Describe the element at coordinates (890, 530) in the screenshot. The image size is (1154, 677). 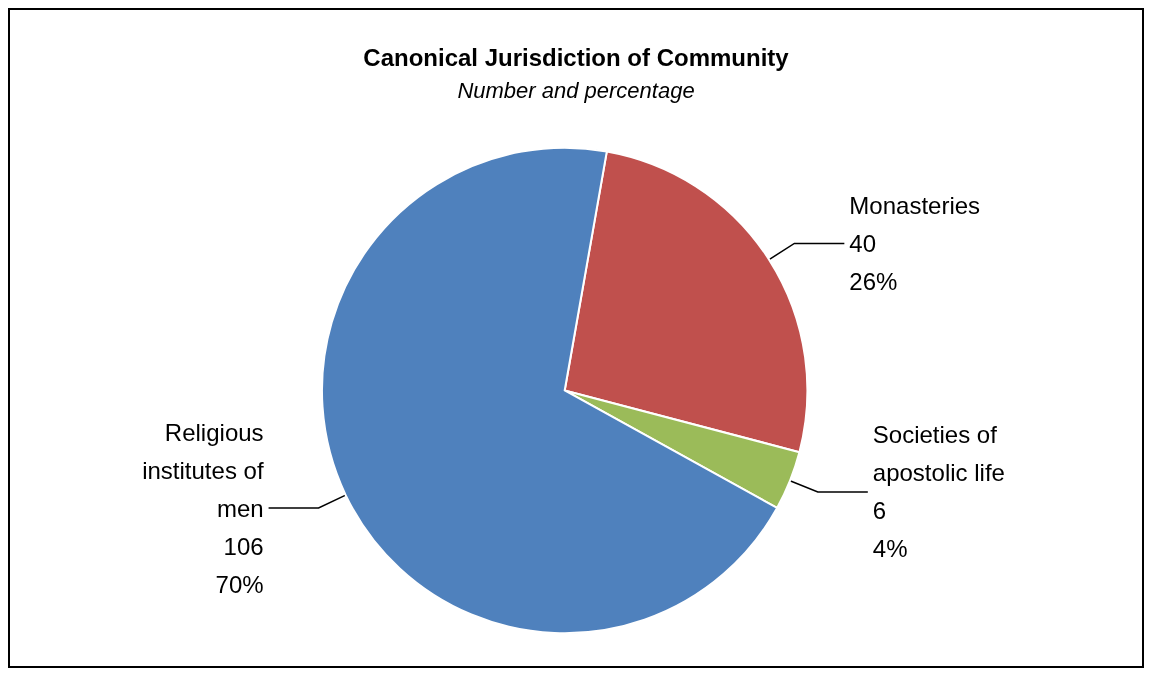
I see `data-label: 6 4%` at that location.